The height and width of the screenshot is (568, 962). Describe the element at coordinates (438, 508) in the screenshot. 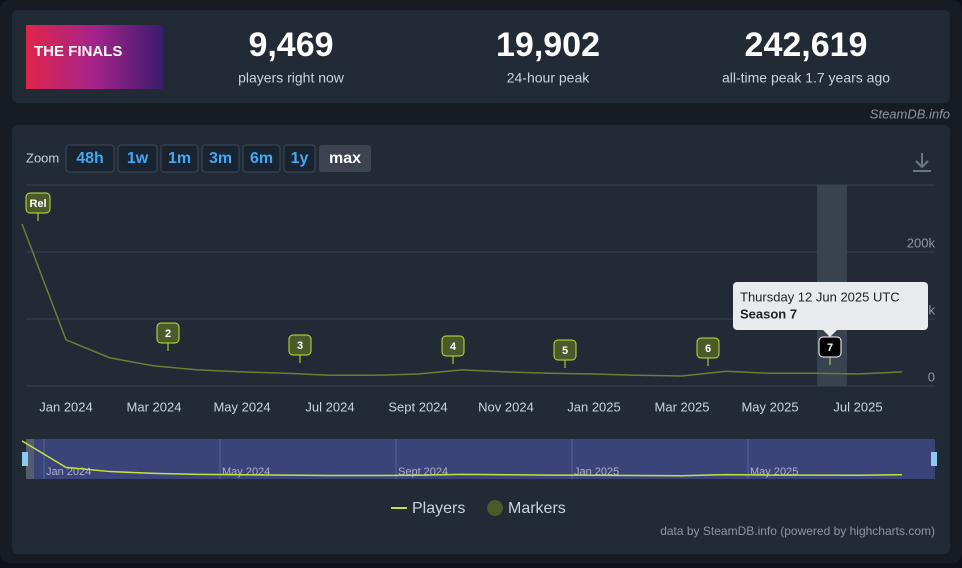

I see `legend-label: Players` at that location.